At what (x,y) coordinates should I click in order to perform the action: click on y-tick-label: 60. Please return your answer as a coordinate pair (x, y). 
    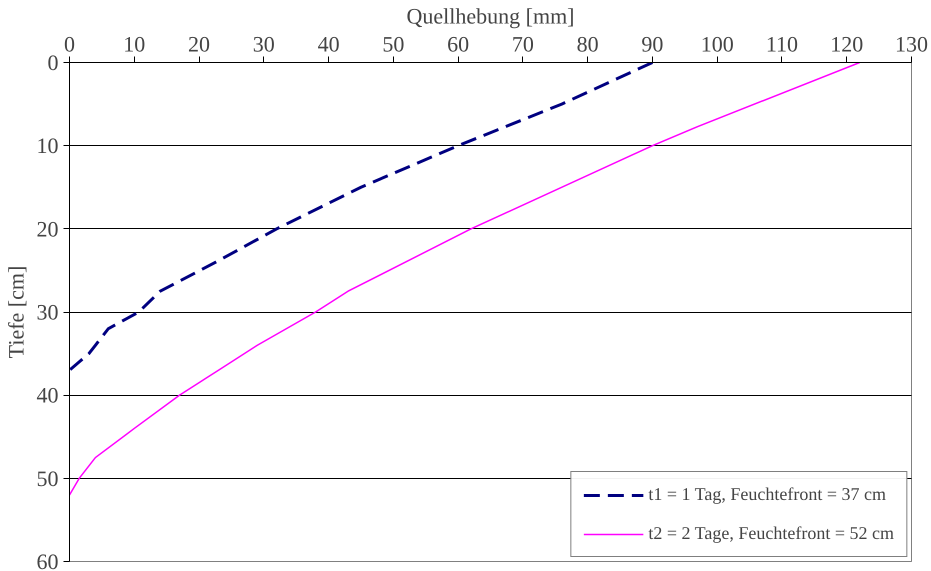
    Looking at the image, I should click on (47, 560).